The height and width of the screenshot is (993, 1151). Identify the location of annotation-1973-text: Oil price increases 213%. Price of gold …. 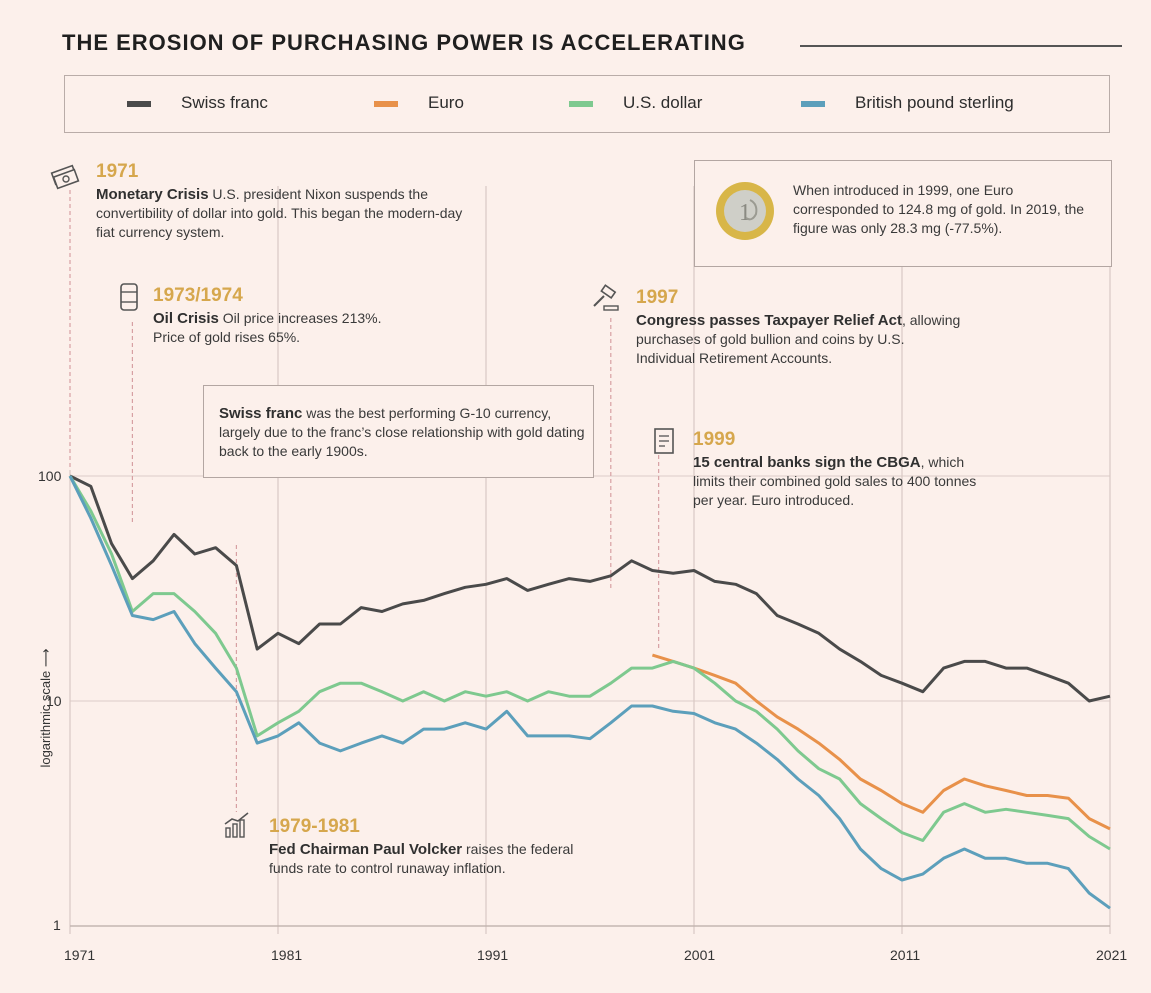
(267, 327).